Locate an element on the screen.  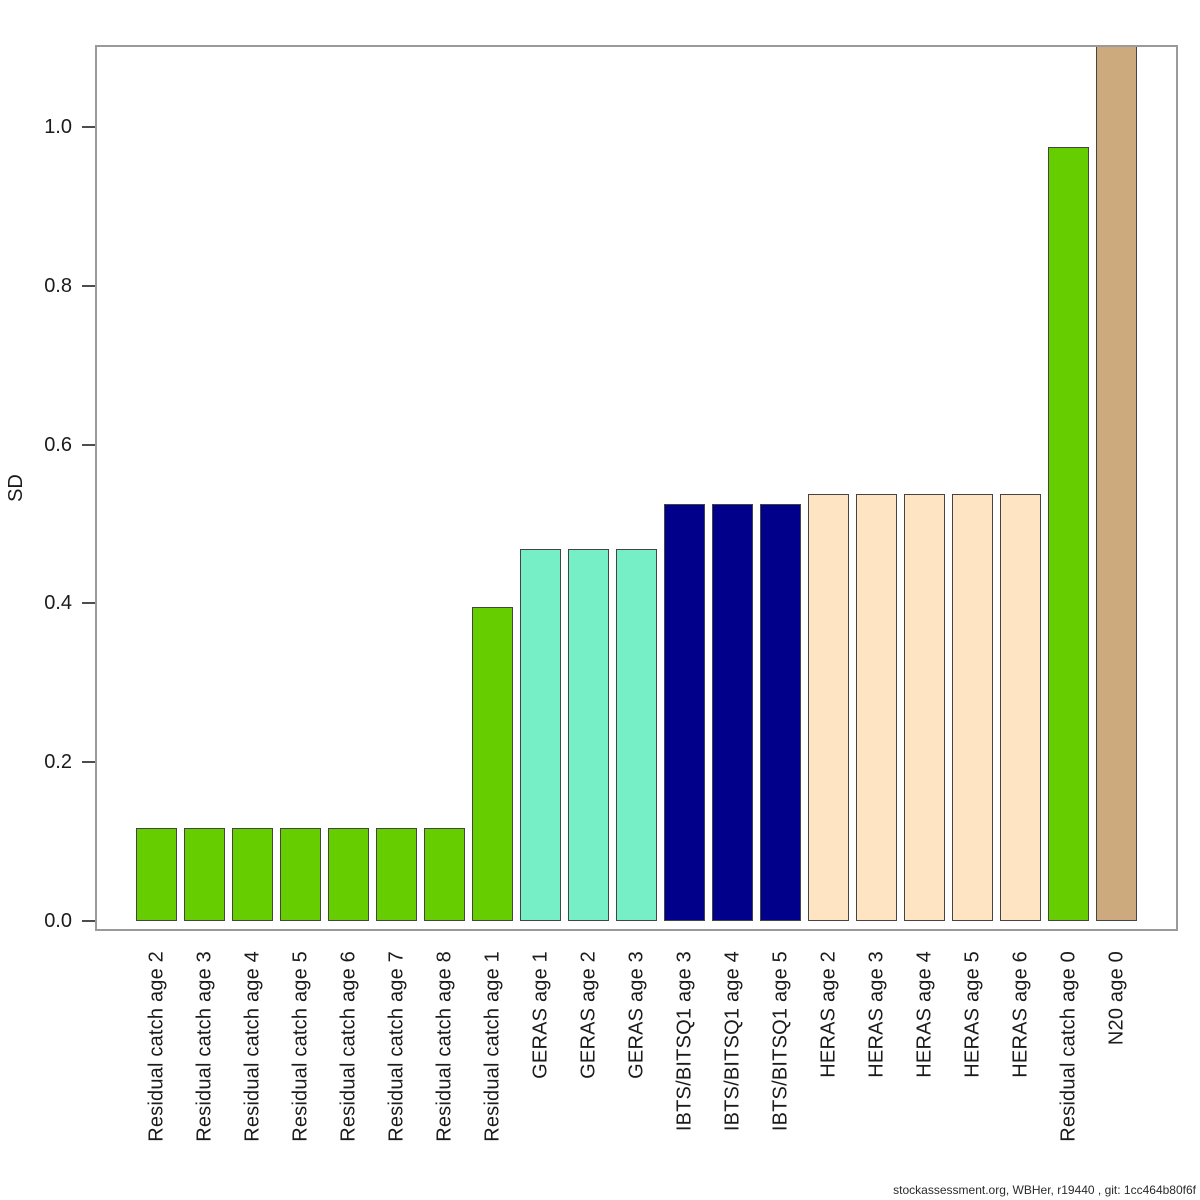
x-tick-label: IBTS/BITSQ1 age 4 is located at coordinates (732, 1041).